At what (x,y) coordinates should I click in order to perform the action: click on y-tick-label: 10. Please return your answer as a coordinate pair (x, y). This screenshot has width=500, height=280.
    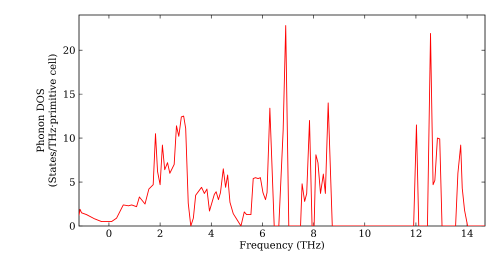
    Looking at the image, I should click on (69, 138).